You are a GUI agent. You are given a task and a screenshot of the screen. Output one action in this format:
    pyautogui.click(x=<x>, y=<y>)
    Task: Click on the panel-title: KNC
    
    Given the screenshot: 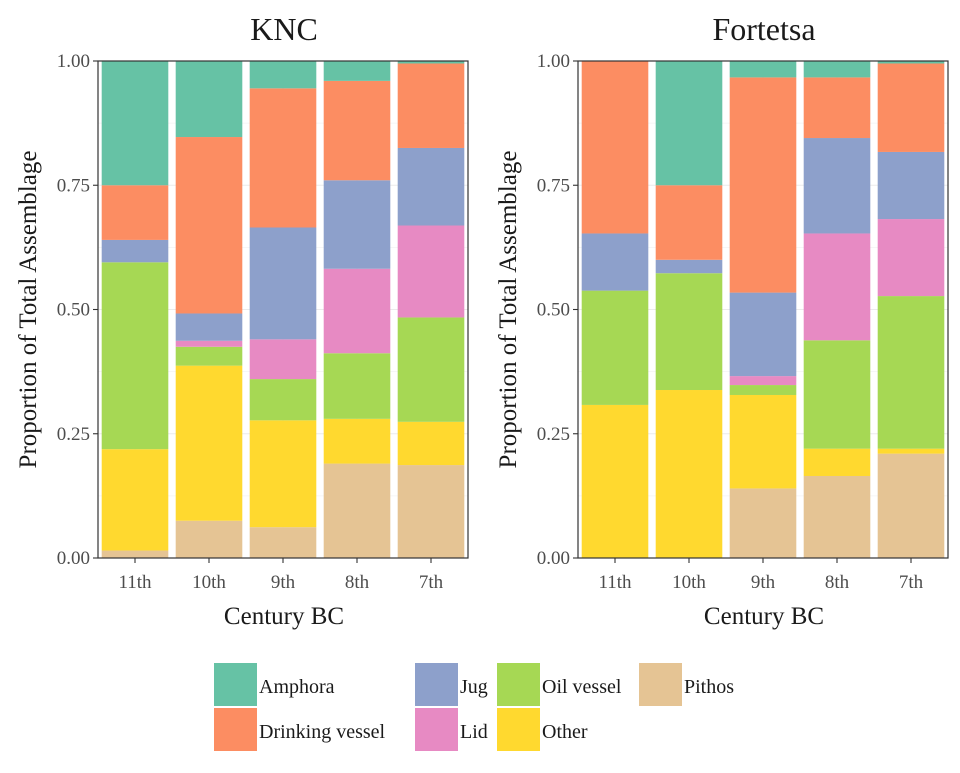 What is the action you would take?
    pyautogui.click(x=284, y=29)
    